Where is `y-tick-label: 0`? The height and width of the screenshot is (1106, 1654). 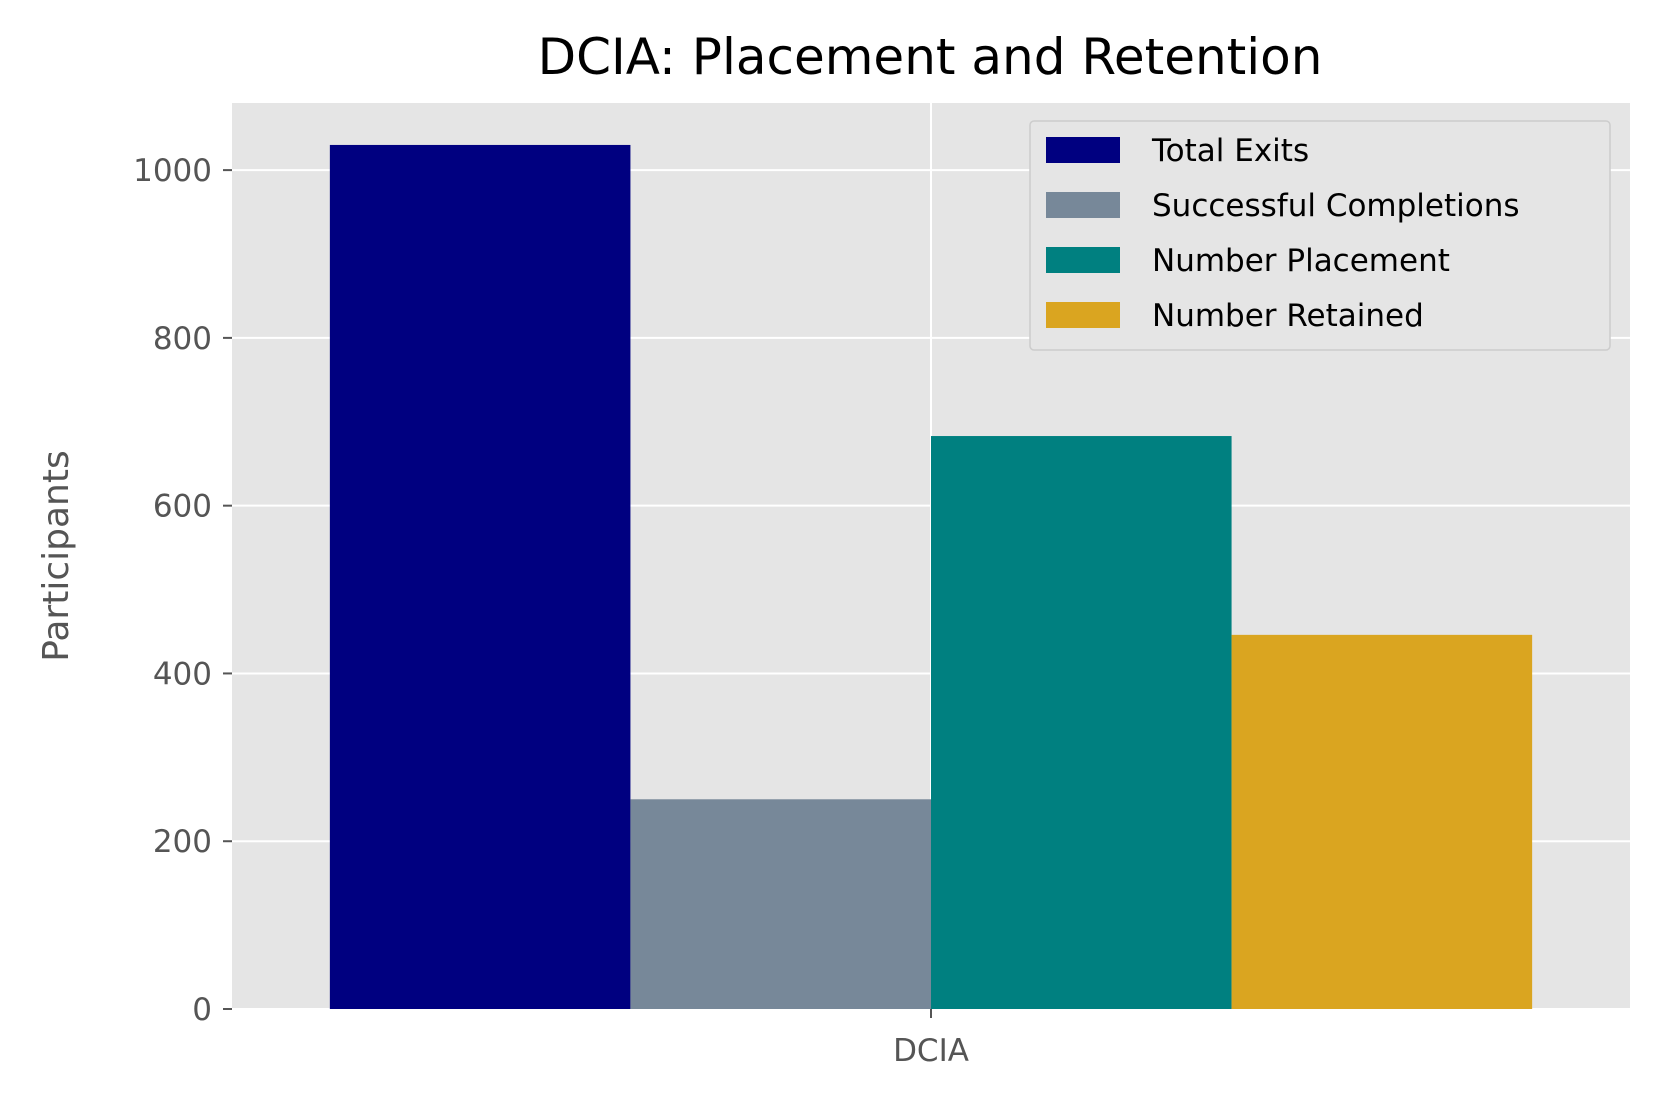 y-tick-label: 0 is located at coordinates (202, 1010).